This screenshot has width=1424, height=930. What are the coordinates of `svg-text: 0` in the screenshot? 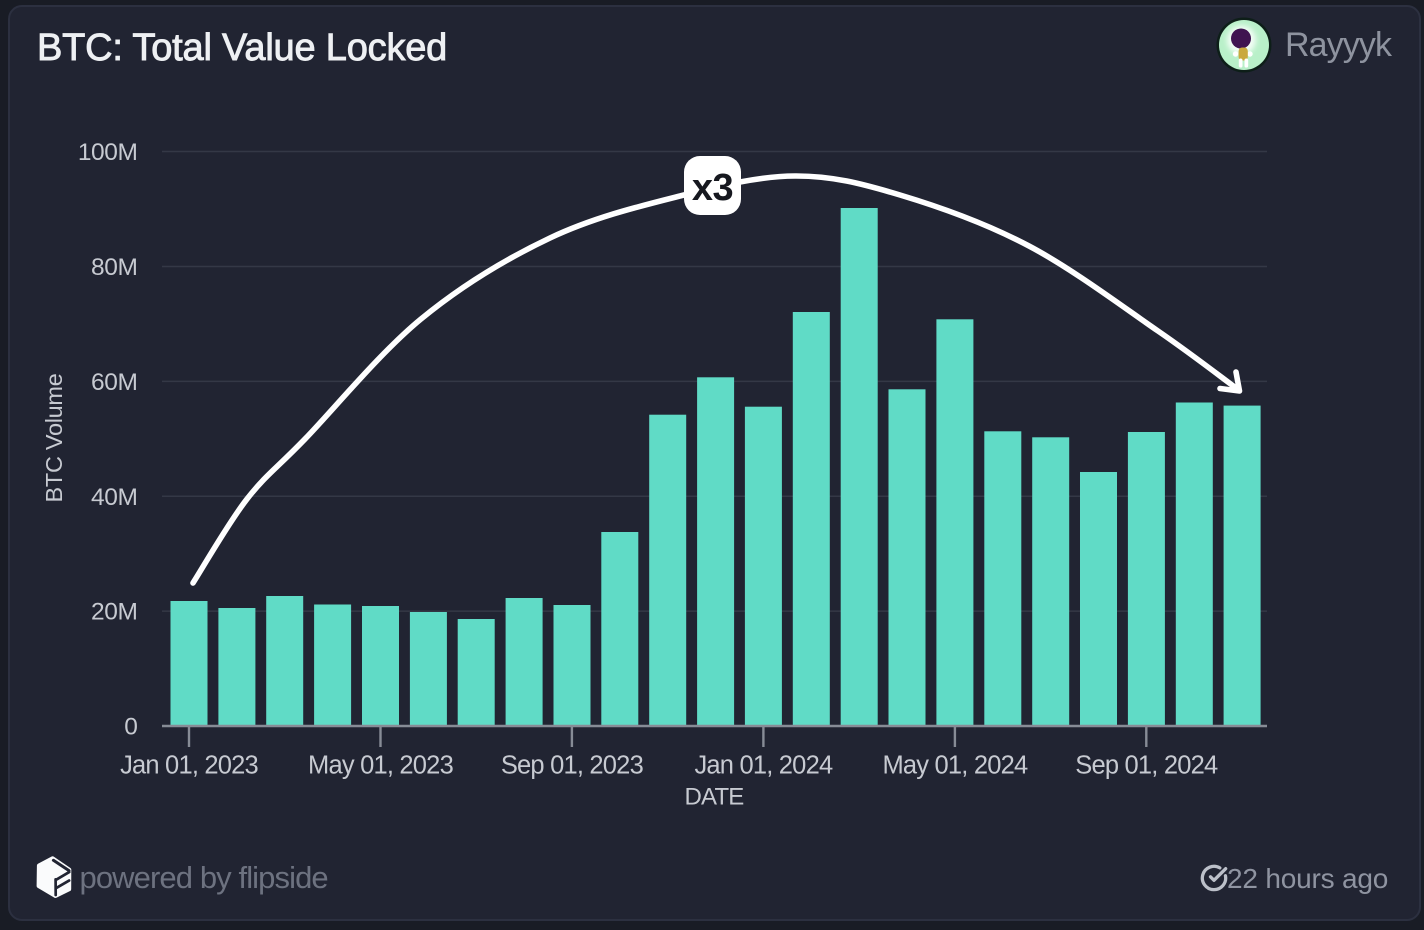 It's located at (130, 727).